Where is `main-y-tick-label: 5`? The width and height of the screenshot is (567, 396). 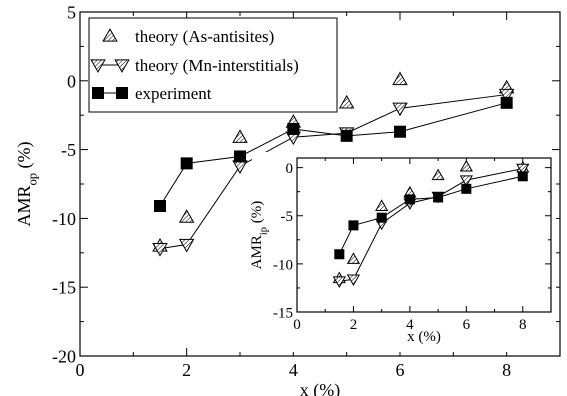 main-y-tick-label: 5 is located at coordinates (71, 12).